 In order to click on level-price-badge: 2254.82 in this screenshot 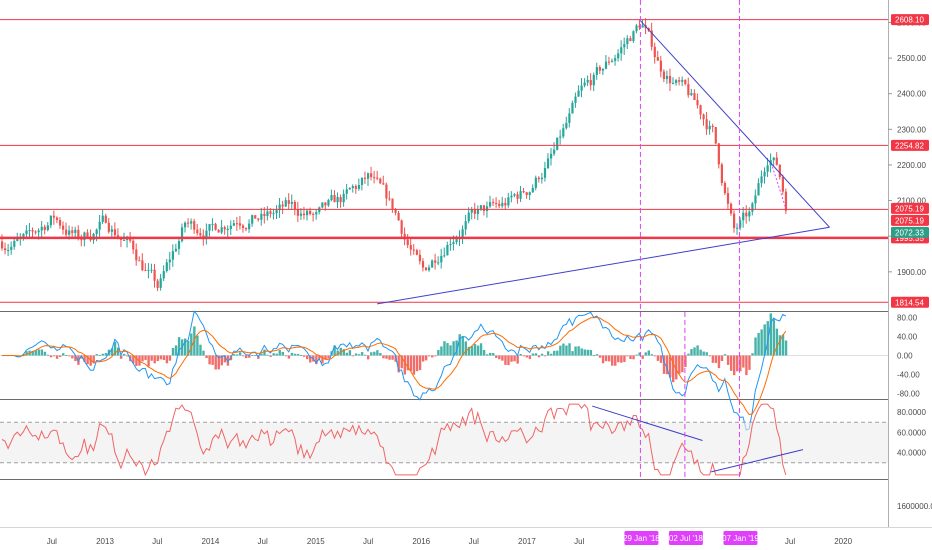, I will do `click(910, 145)`.